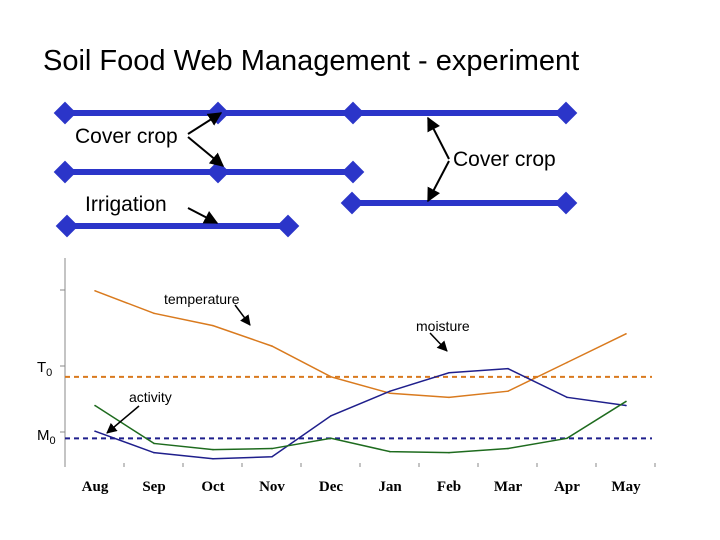 The image size is (720, 540). What do you see at coordinates (212, 487) in the screenshot?
I see `month-label: Oct` at bounding box center [212, 487].